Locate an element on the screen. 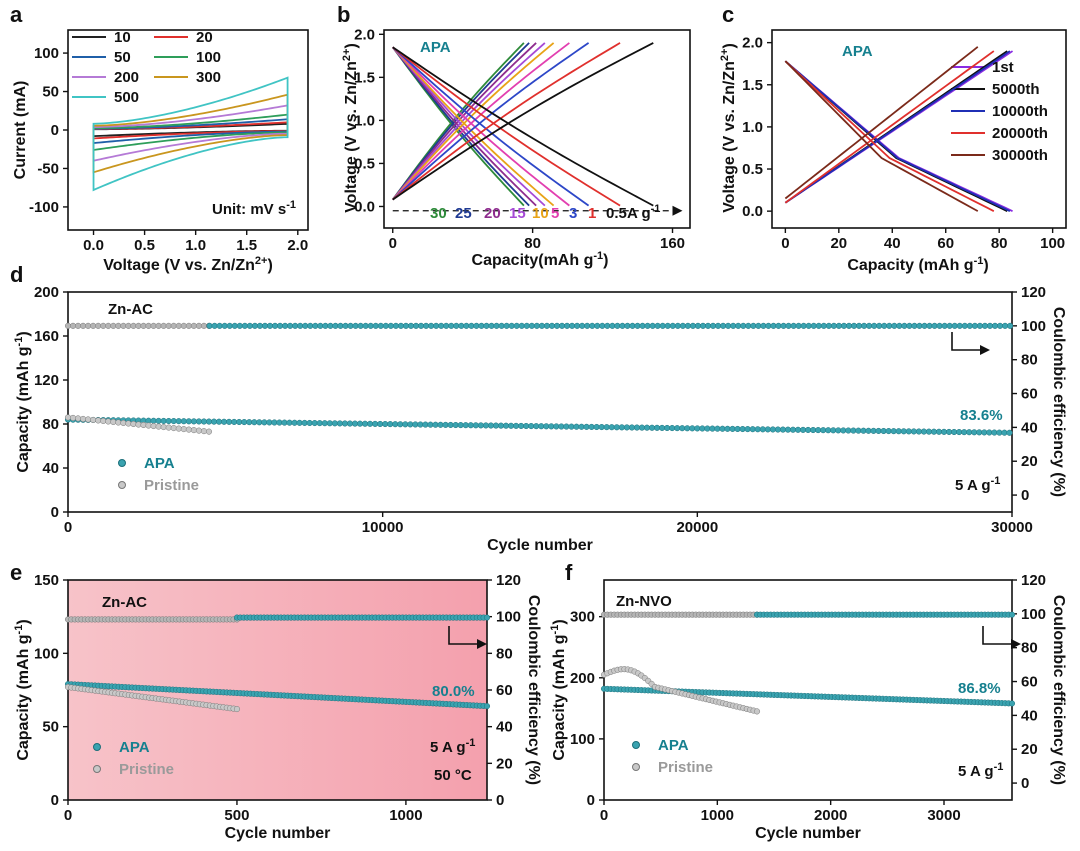 This screenshot has height=851, width=1080. y2-tick-label: 100 is located at coordinates (1033, 614).